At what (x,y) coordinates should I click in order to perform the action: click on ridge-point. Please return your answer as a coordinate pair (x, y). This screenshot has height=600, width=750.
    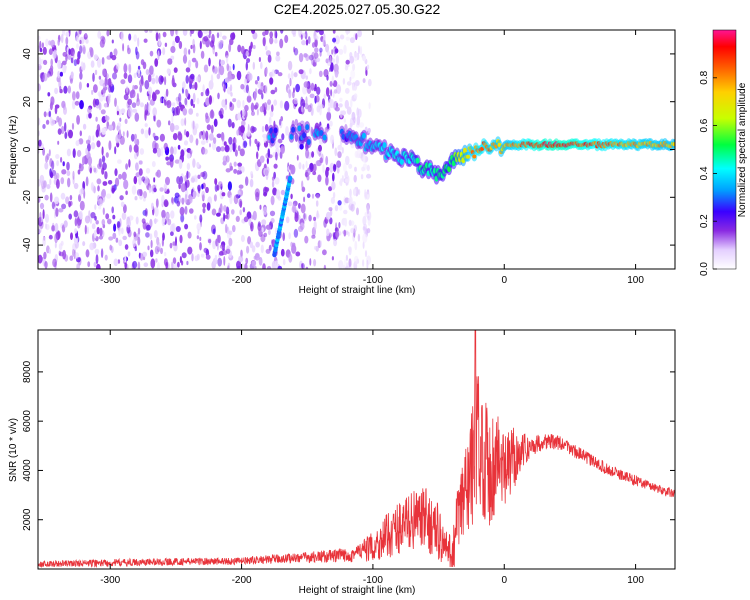
    Looking at the image, I should click on (364, 135).